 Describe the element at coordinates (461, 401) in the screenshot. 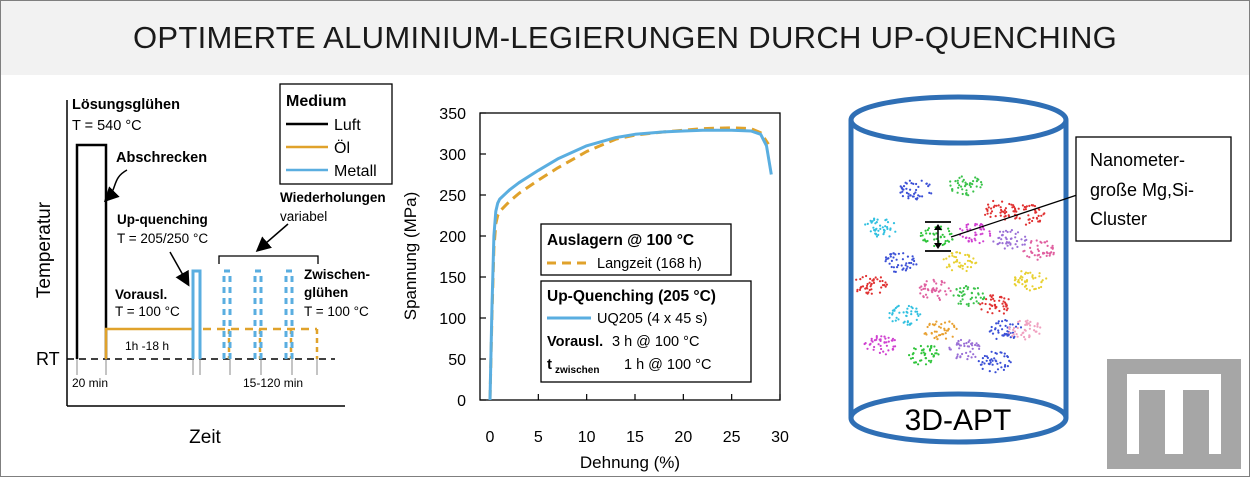

I see `y-tick-label: 0` at that location.